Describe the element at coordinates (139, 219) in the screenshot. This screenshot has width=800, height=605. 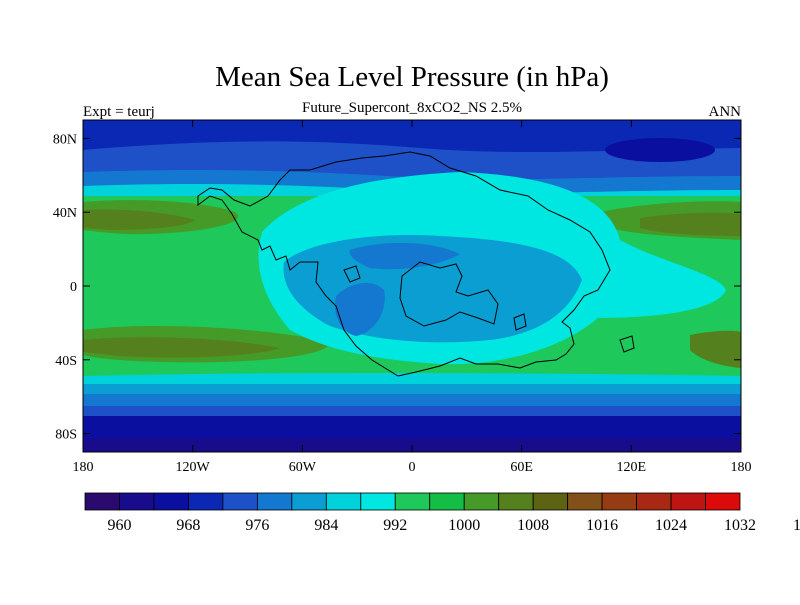
I see `high-north-pacific-core` at that location.